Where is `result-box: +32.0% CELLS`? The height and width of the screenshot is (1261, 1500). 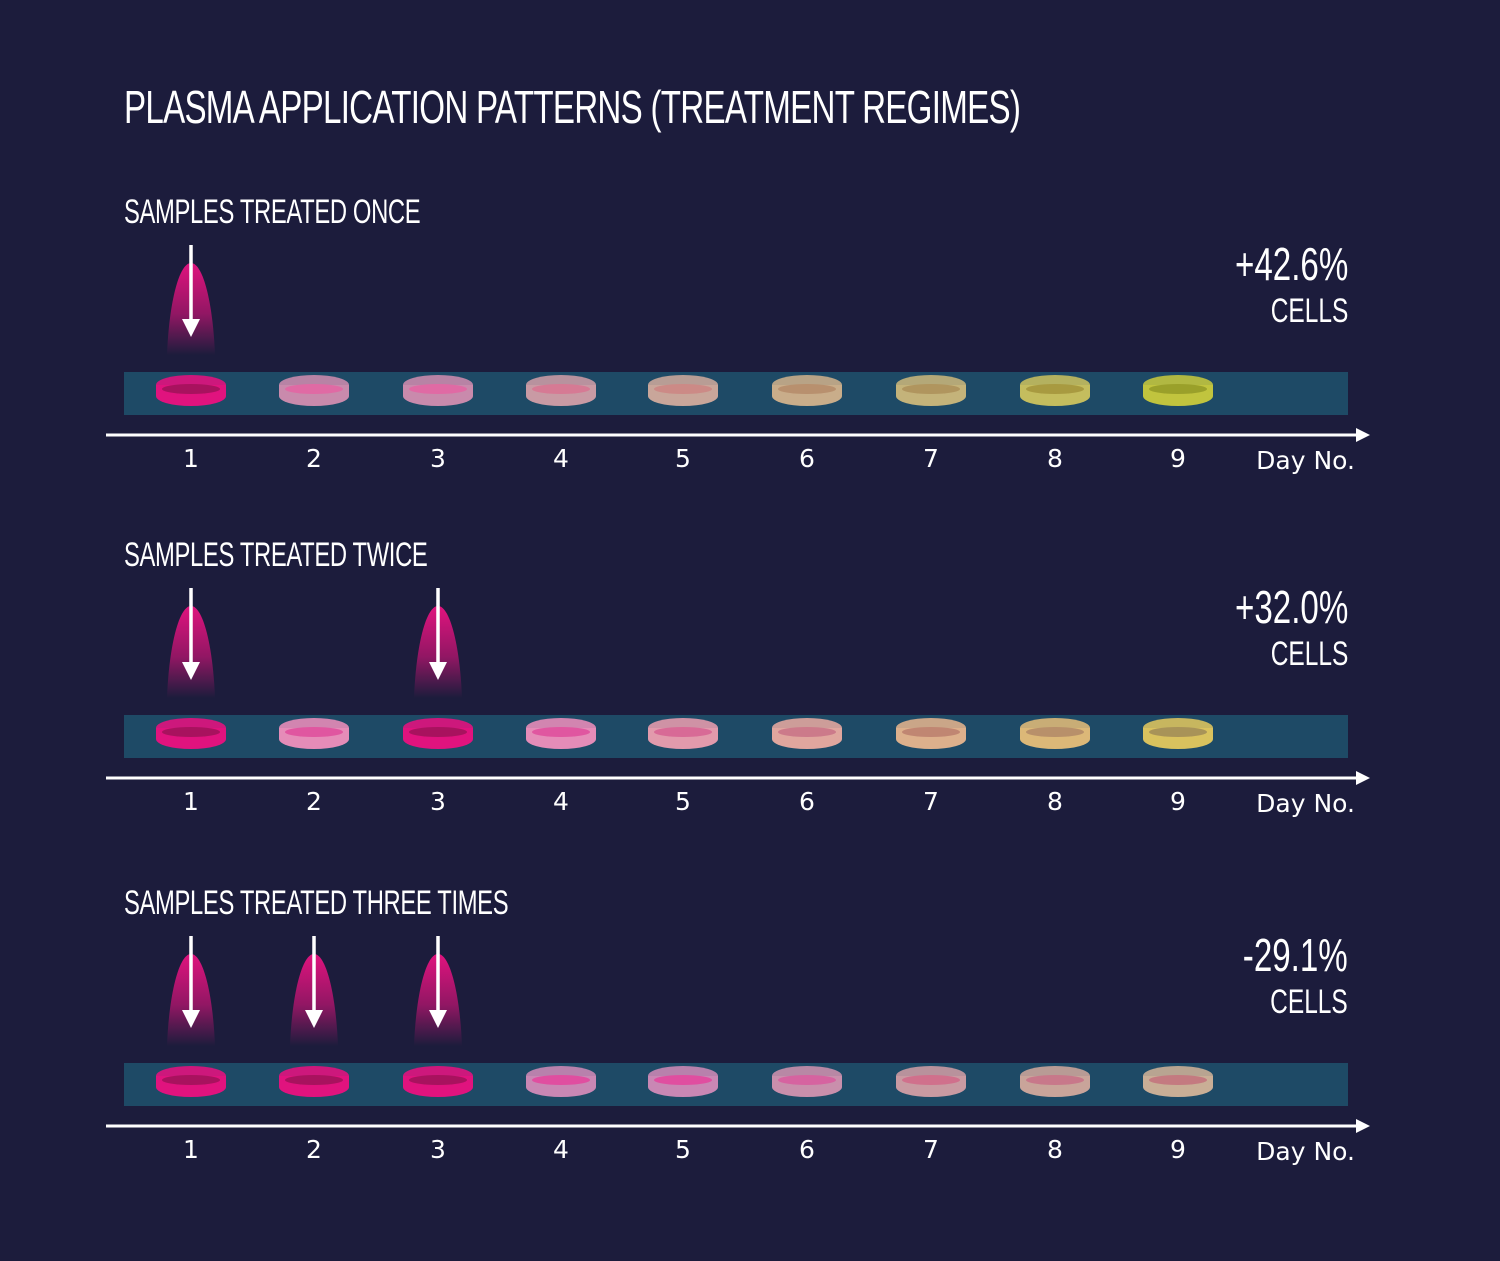
result-box: +32.0% CELLS is located at coordinates (1269, 629).